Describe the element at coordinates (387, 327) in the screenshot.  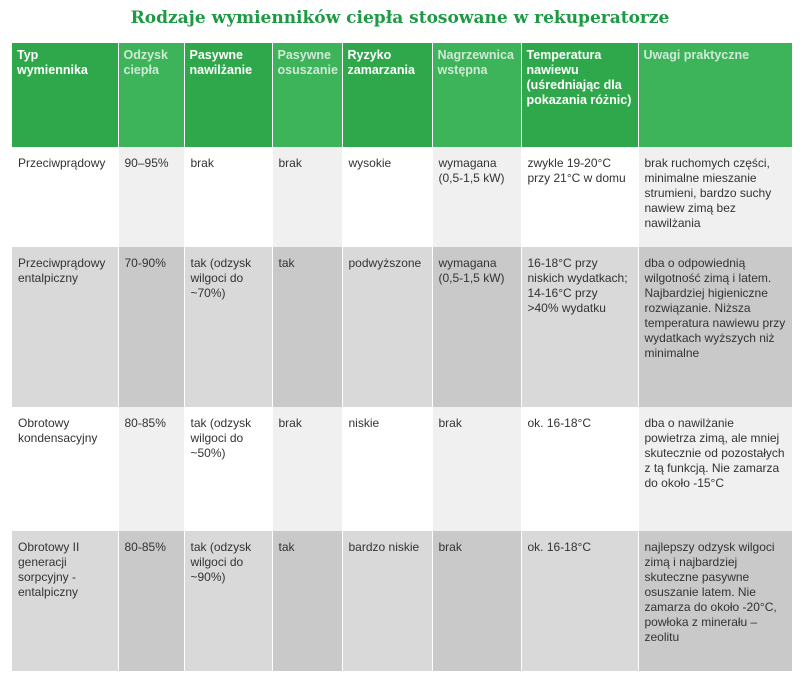
I see `cell-freeze-risk: podwyższone` at that location.